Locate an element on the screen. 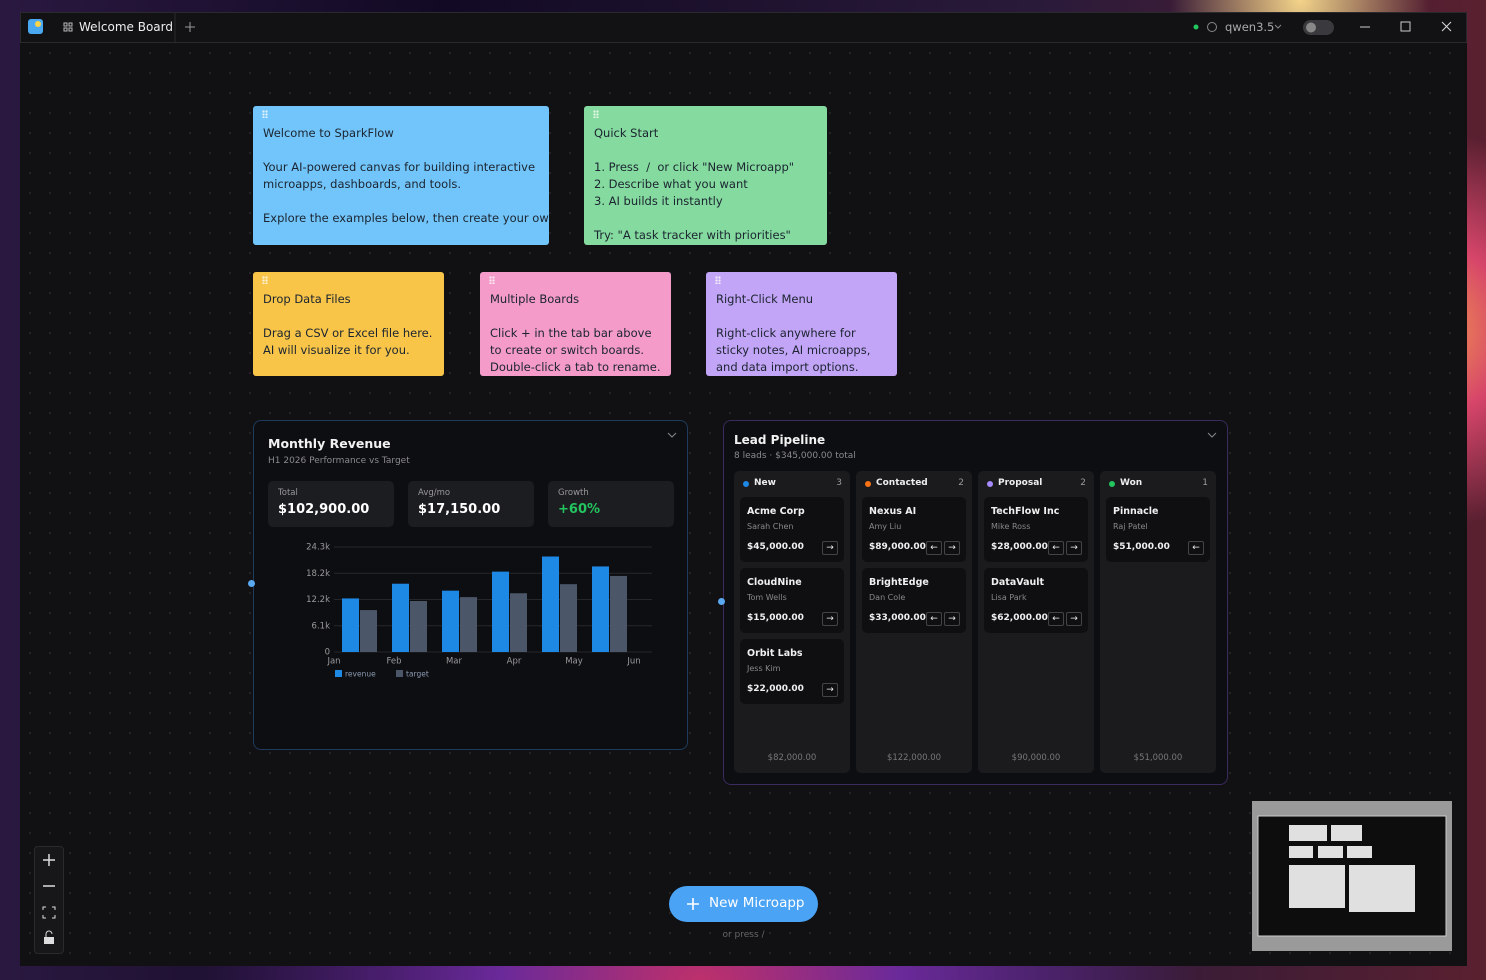 The height and width of the screenshot is (980, 1486). new-microapp-button: New Microapp is located at coordinates (743, 904).